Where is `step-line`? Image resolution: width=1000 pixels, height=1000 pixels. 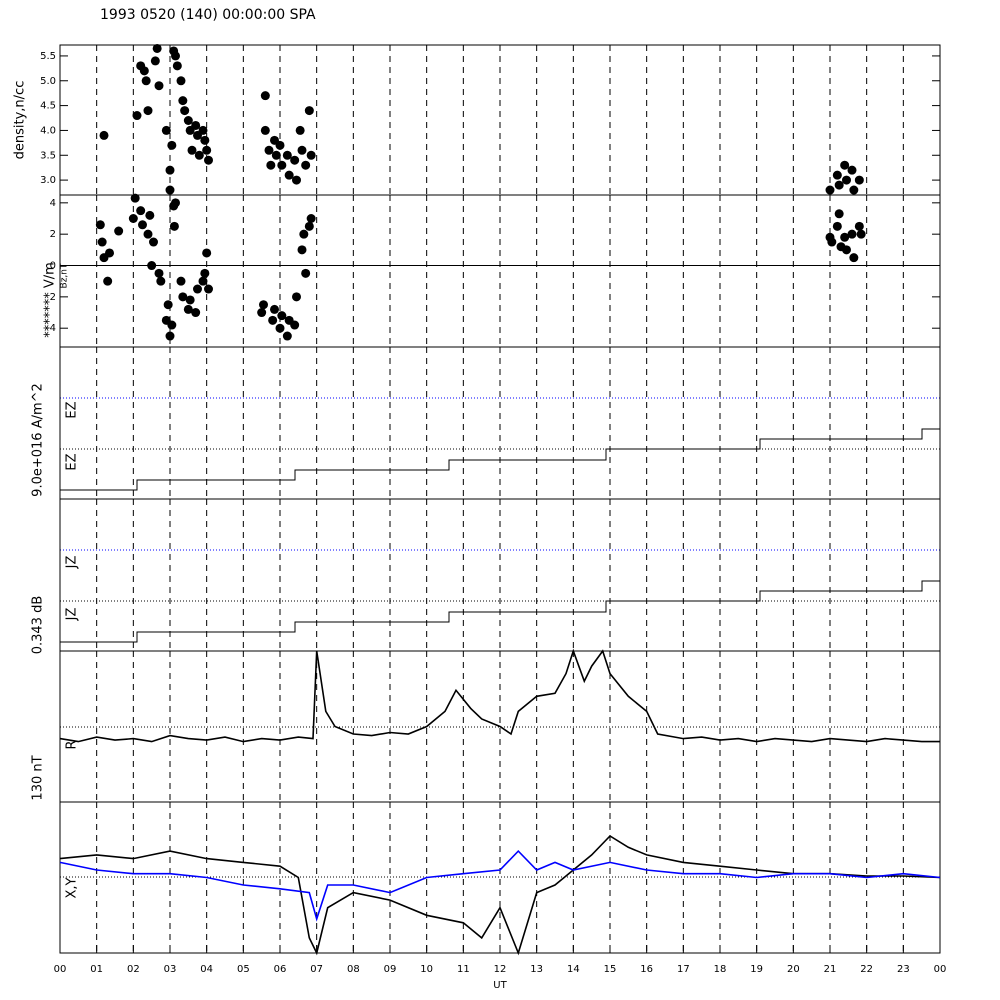
step-line is located at coordinates (500, 611).